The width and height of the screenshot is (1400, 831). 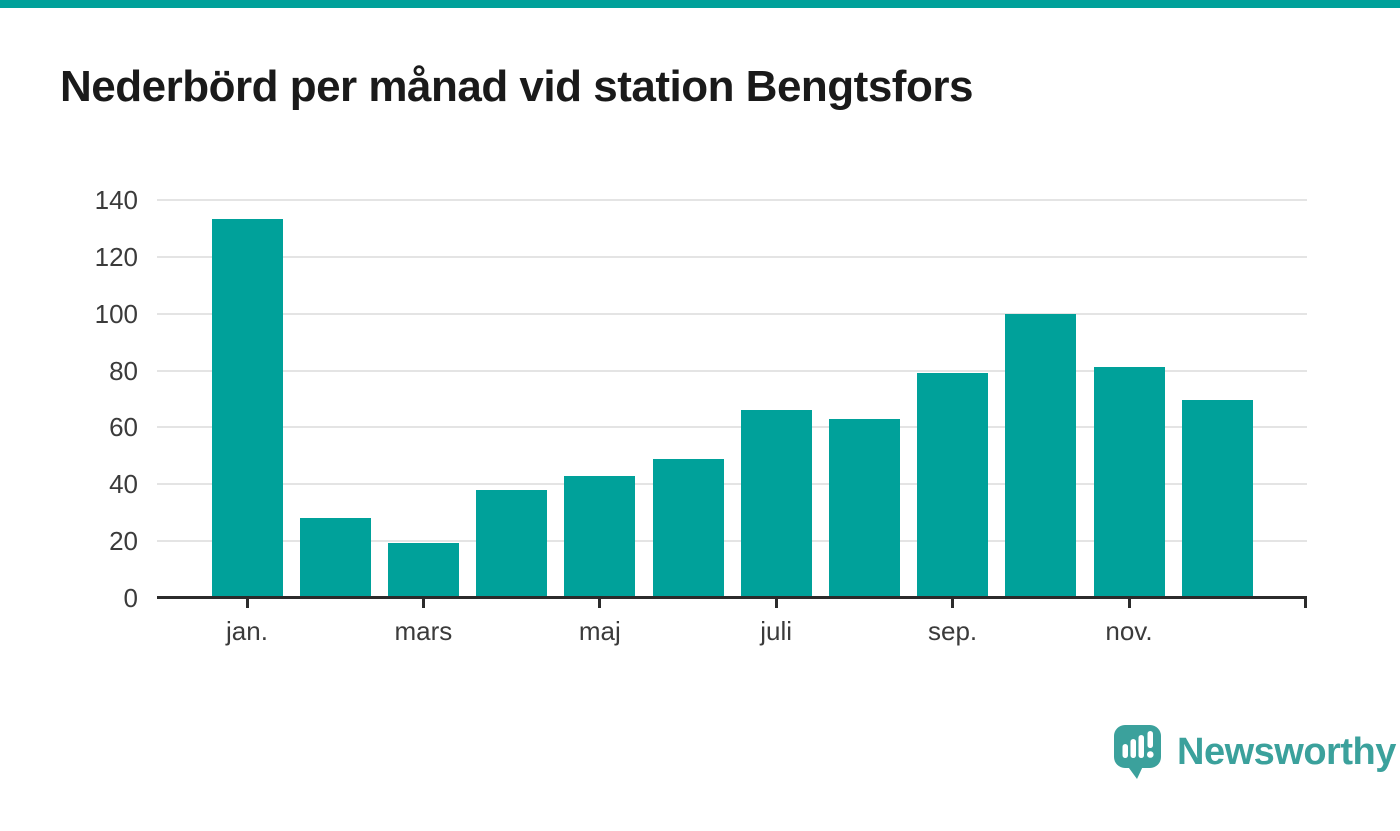 I want to click on y-axis-tick-label: 140, so click(x=116, y=200).